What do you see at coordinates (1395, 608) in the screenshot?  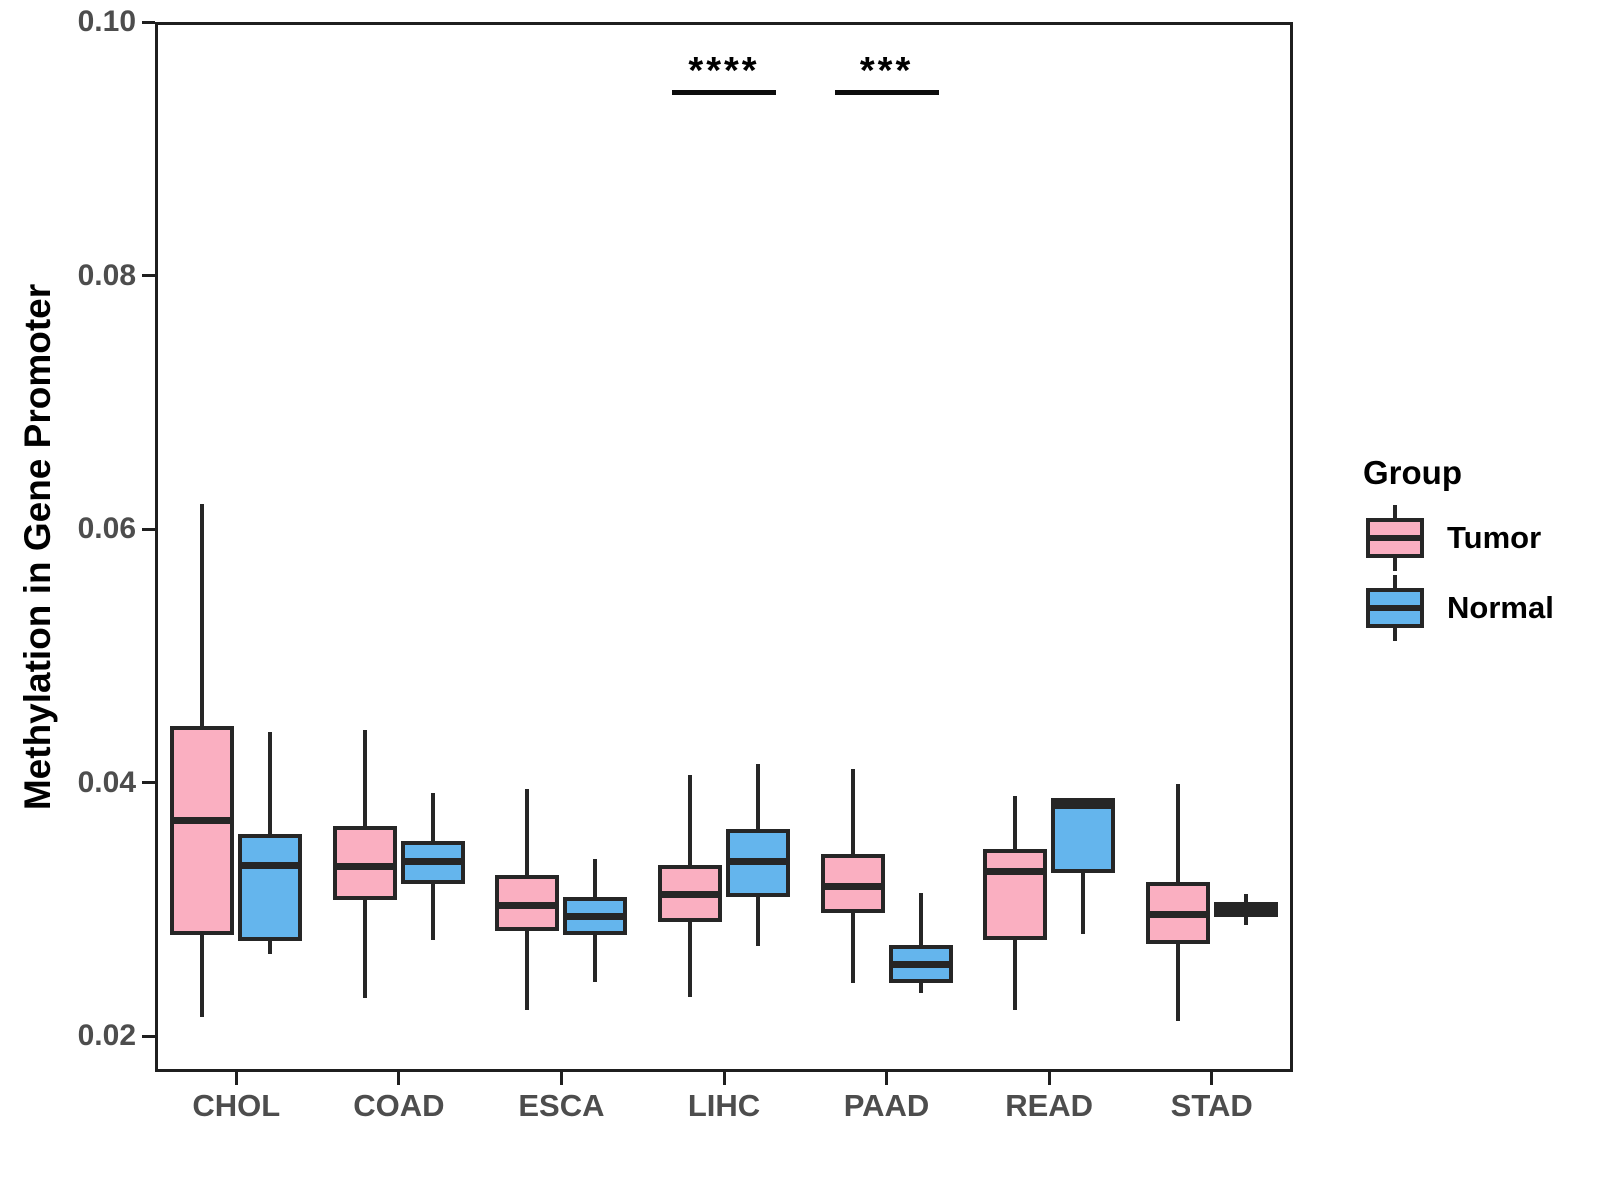 I see `legend-key-normal-icon` at bounding box center [1395, 608].